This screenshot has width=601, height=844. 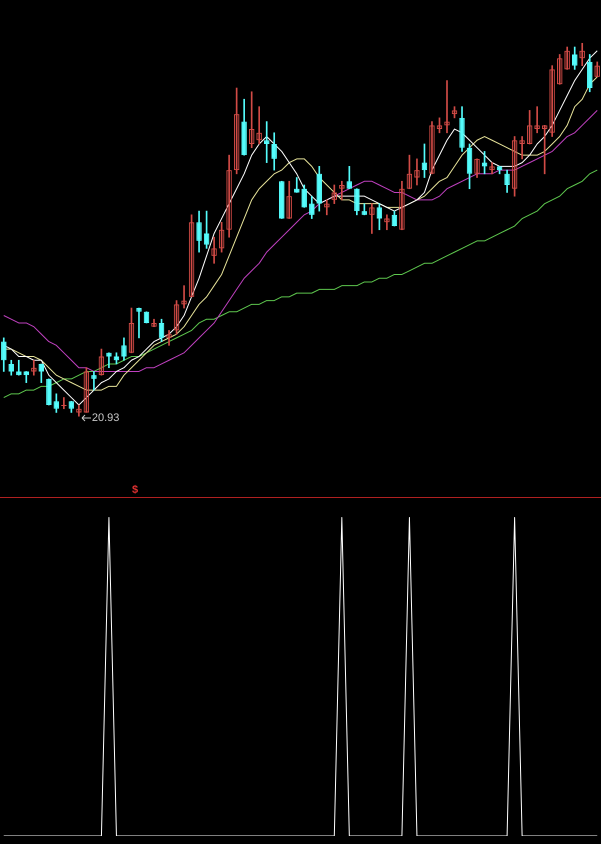 What do you see at coordinates (106, 418) in the screenshot?
I see `annotation: 20.93` at bounding box center [106, 418].